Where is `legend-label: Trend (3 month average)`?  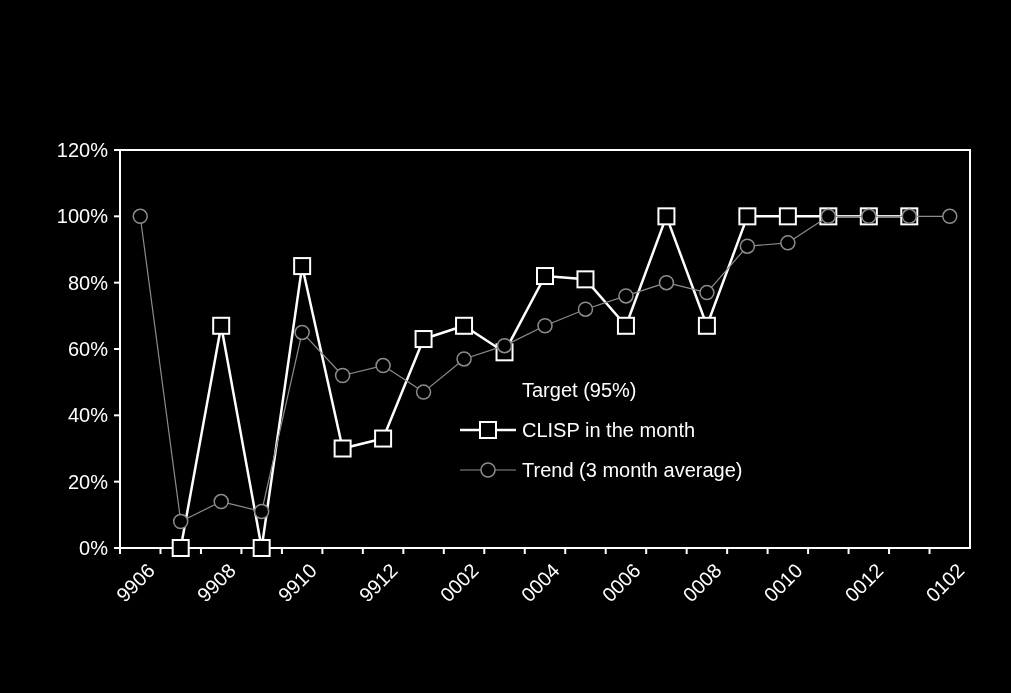 legend-label: Trend (3 month average) is located at coordinates (632, 470).